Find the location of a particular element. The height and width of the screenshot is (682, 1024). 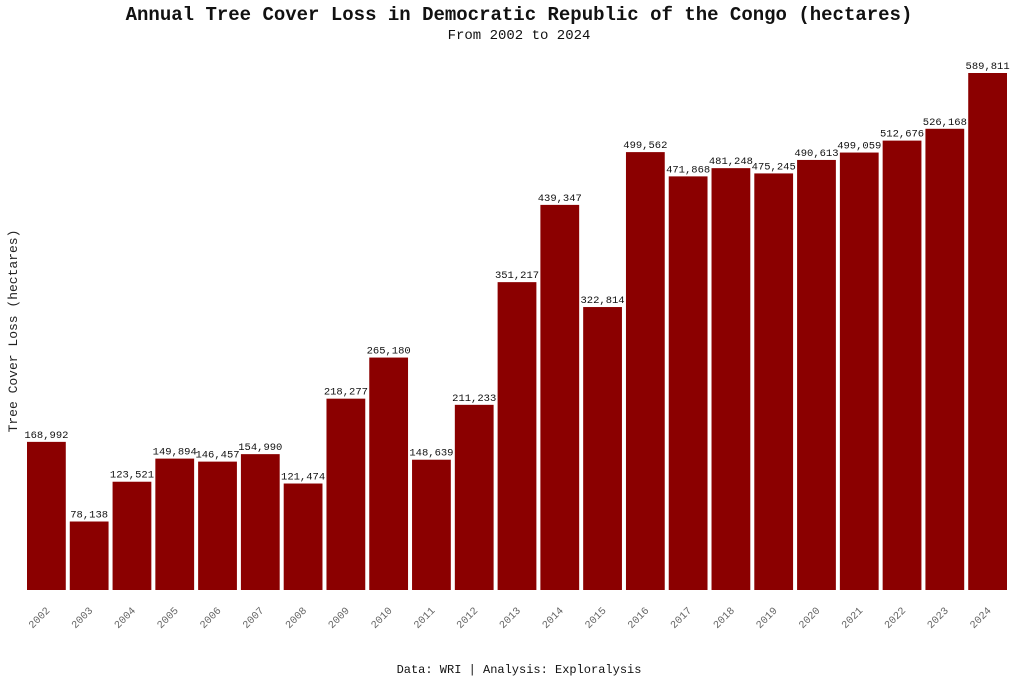

data-label-2007: 154,990 is located at coordinates (260, 448).